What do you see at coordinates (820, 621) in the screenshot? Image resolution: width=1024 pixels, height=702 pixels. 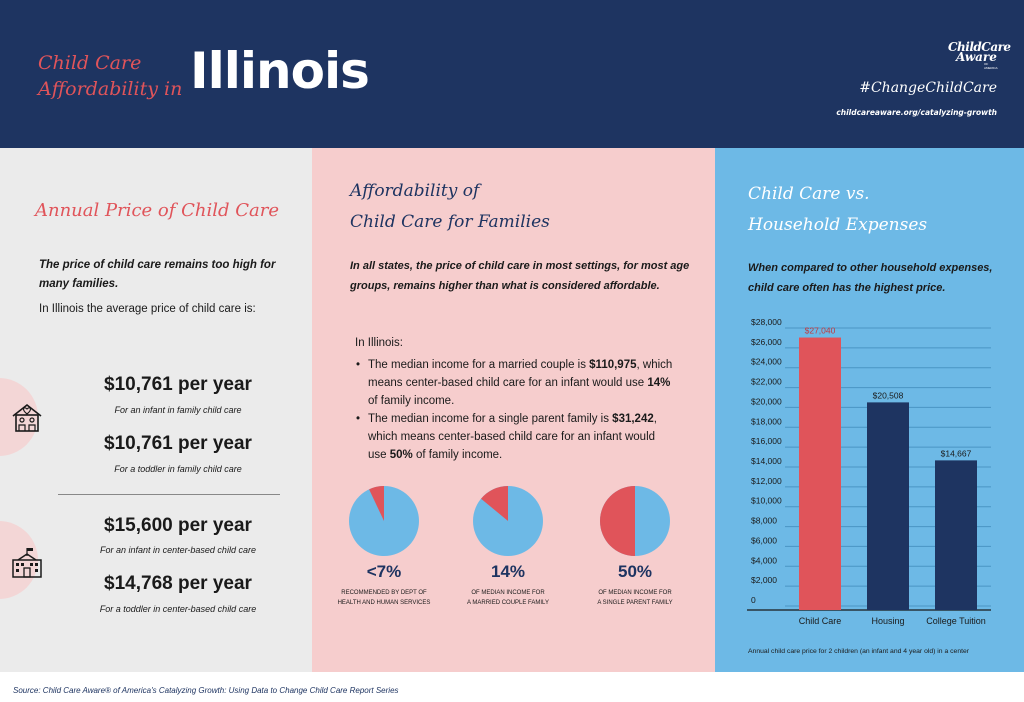 I see `x-tick-label: Child Care` at bounding box center [820, 621].